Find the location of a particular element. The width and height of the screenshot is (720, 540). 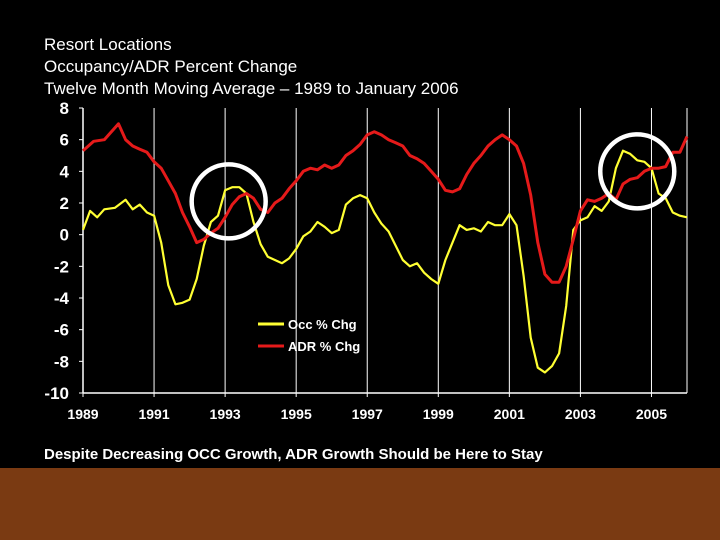

y-tick-label--6: -6 is located at coordinates (61, 330).